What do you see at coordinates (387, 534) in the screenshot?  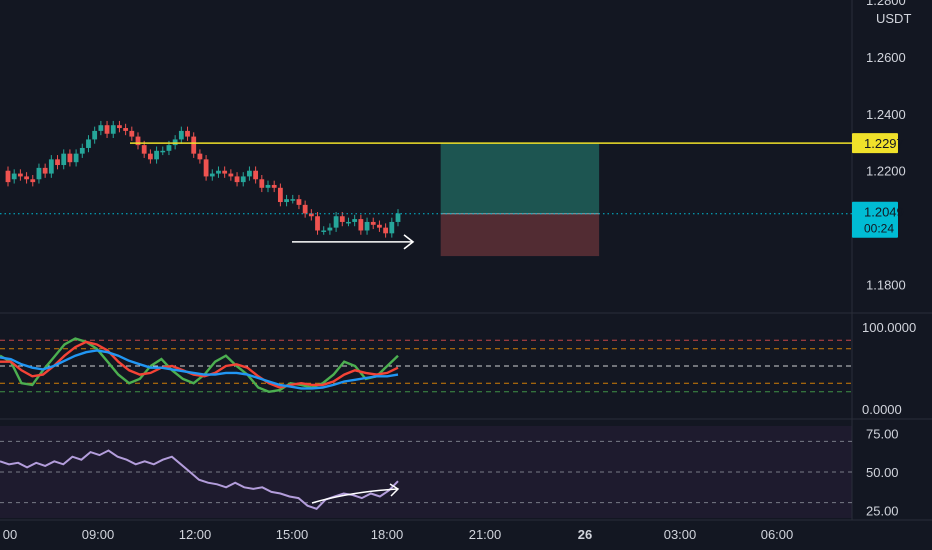 I see `time-tick-label: 18:00` at bounding box center [387, 534].